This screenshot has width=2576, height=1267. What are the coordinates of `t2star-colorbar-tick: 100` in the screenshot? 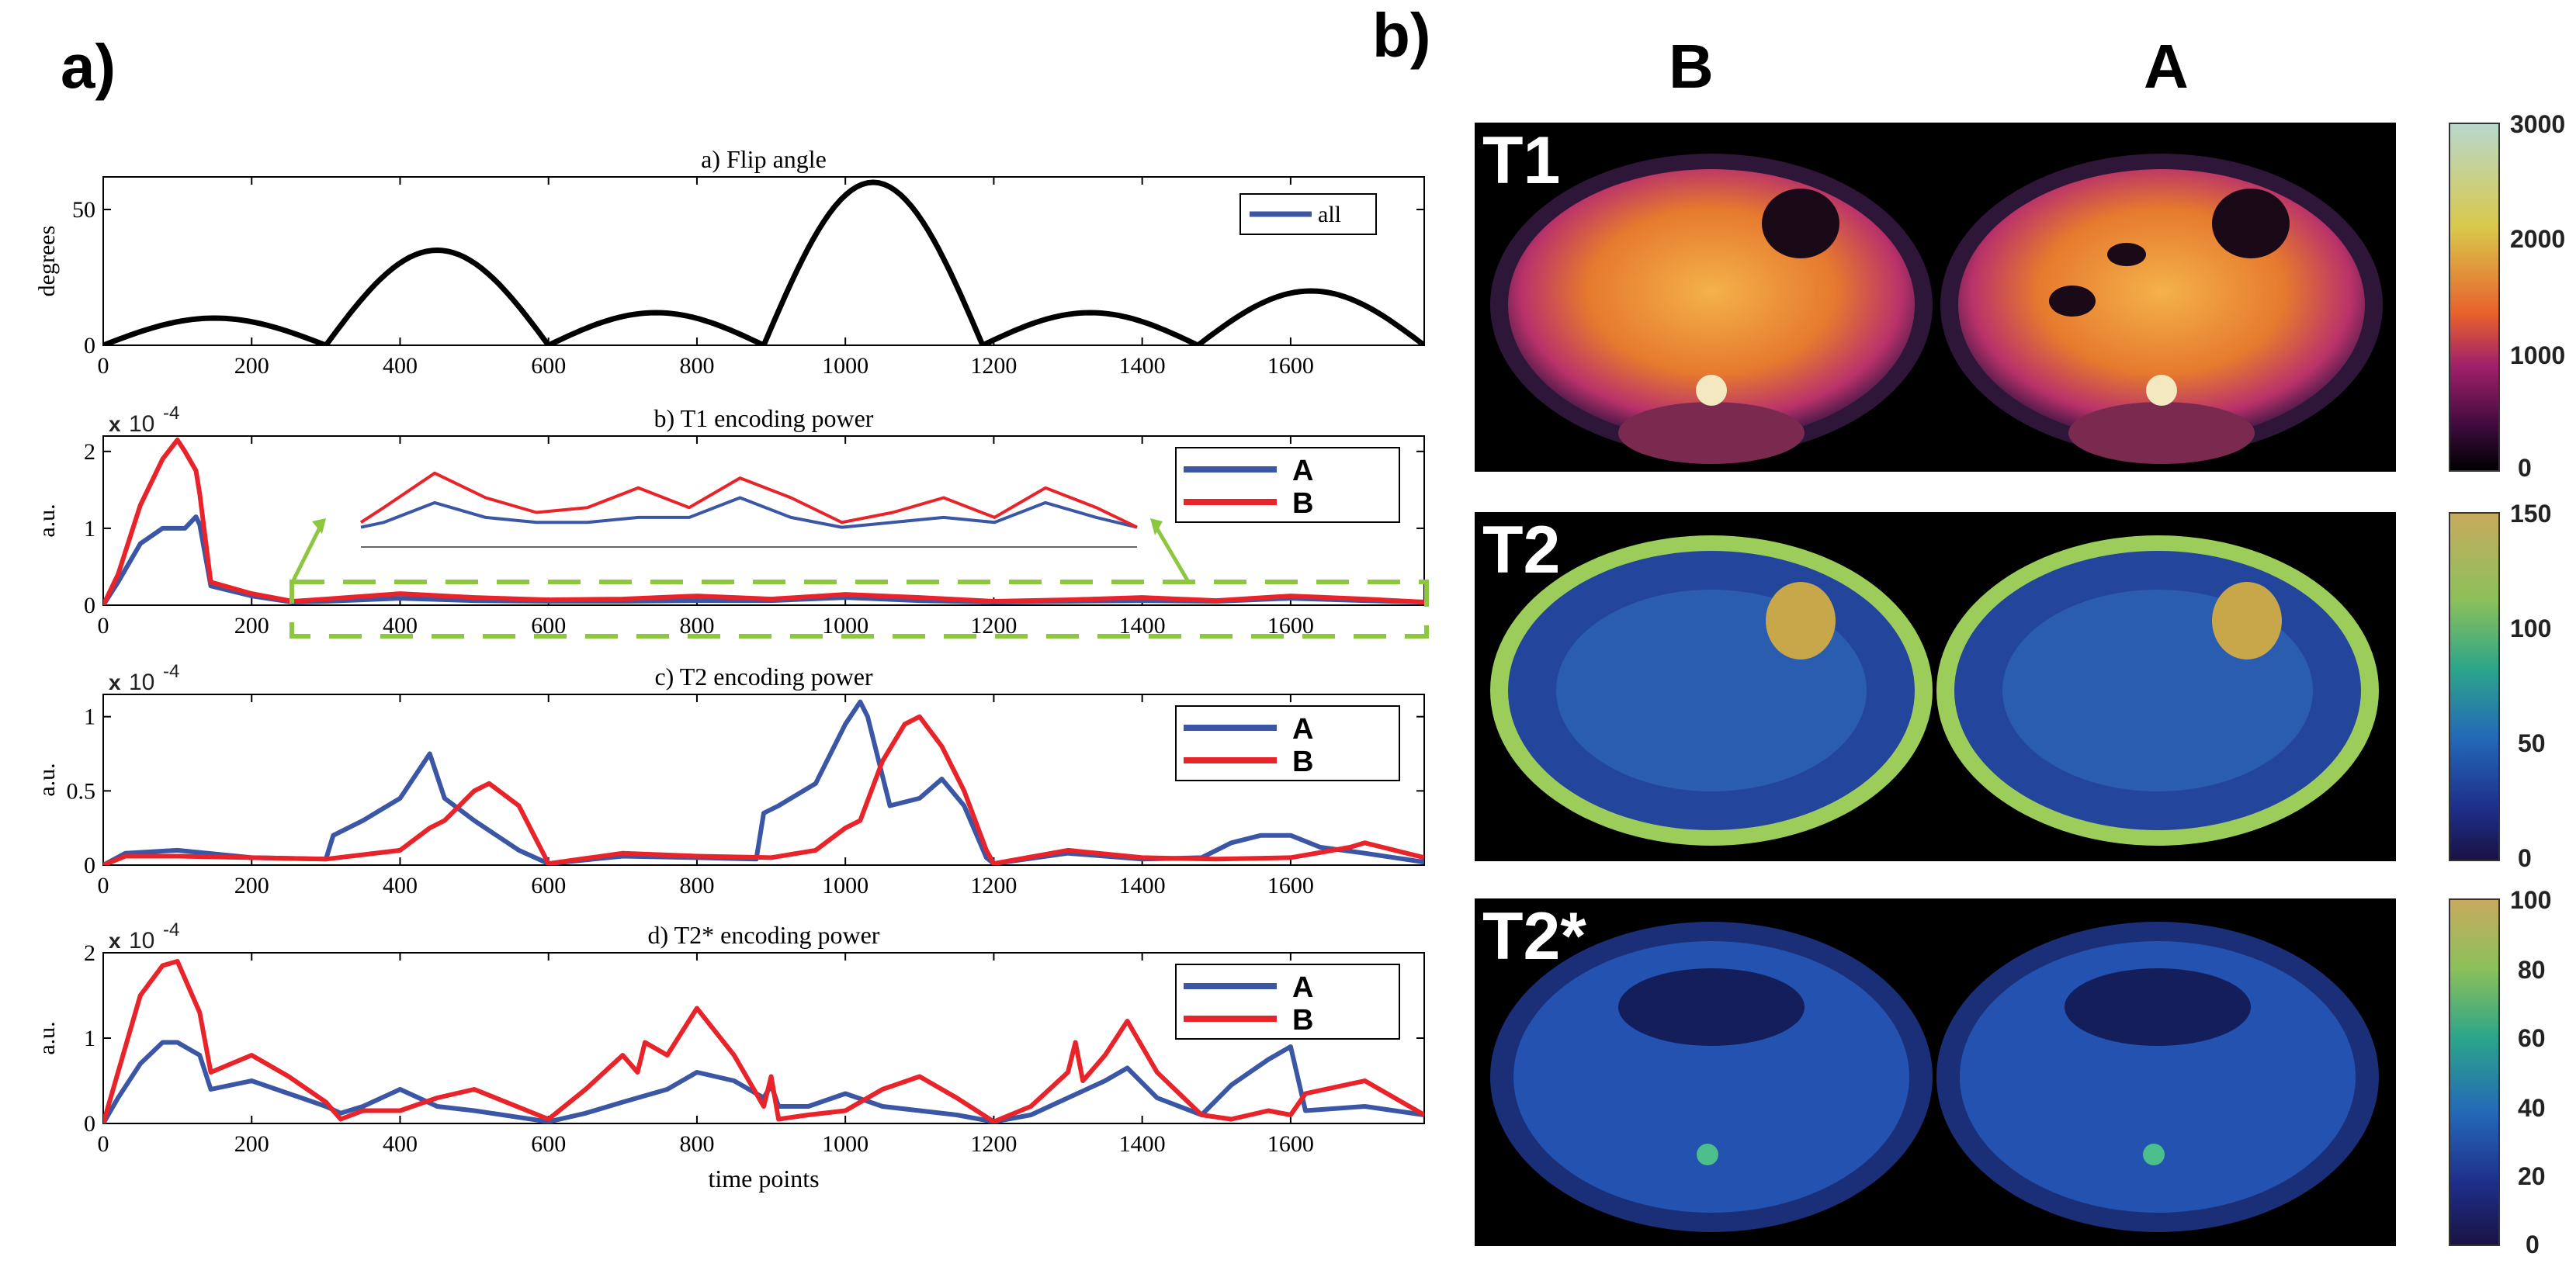 It's located at (2531, 900).